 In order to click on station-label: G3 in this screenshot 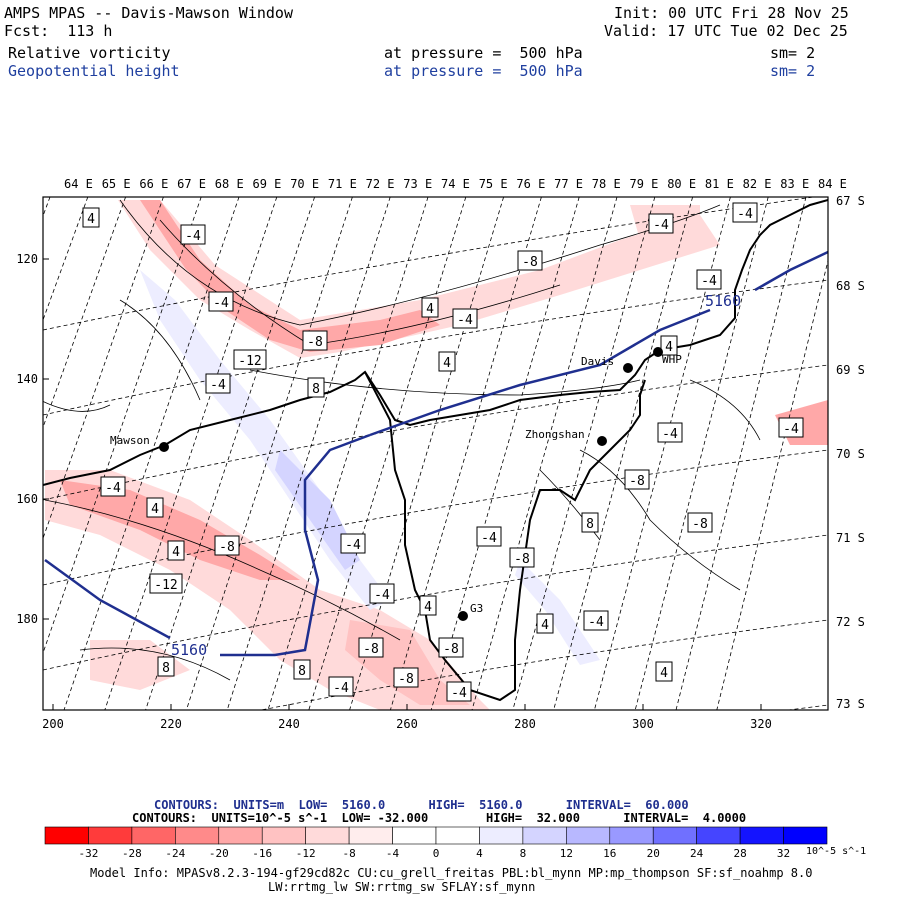, I will do `click(476, 608)`.